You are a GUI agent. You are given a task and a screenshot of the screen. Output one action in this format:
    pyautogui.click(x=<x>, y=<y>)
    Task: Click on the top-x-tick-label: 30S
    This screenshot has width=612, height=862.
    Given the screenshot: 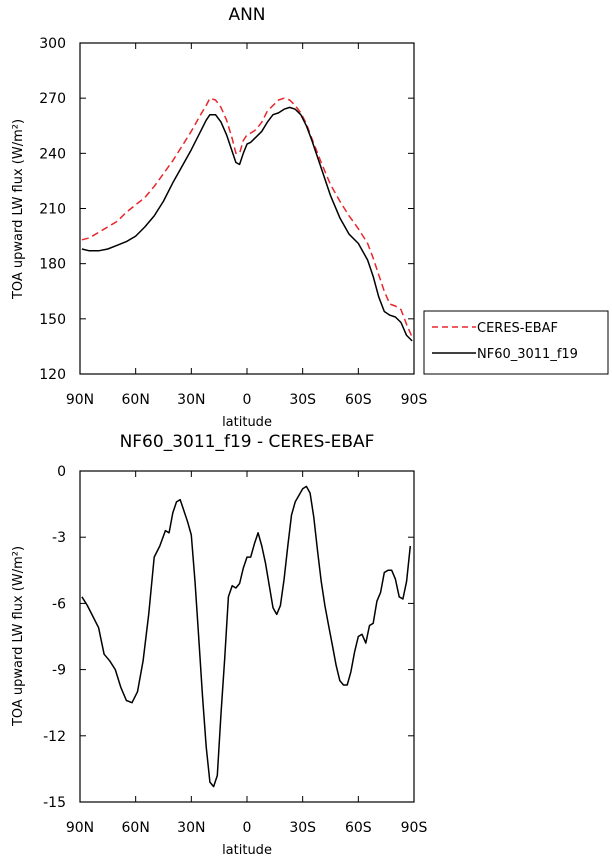 What is the action you would take?
    pyautogui.click(x=302, y=400)
    